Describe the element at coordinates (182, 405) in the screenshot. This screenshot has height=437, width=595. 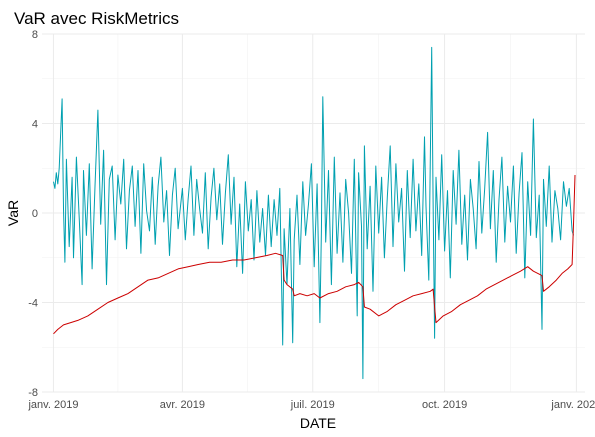
I see `x-tick-label: avr. 2019` at that location.